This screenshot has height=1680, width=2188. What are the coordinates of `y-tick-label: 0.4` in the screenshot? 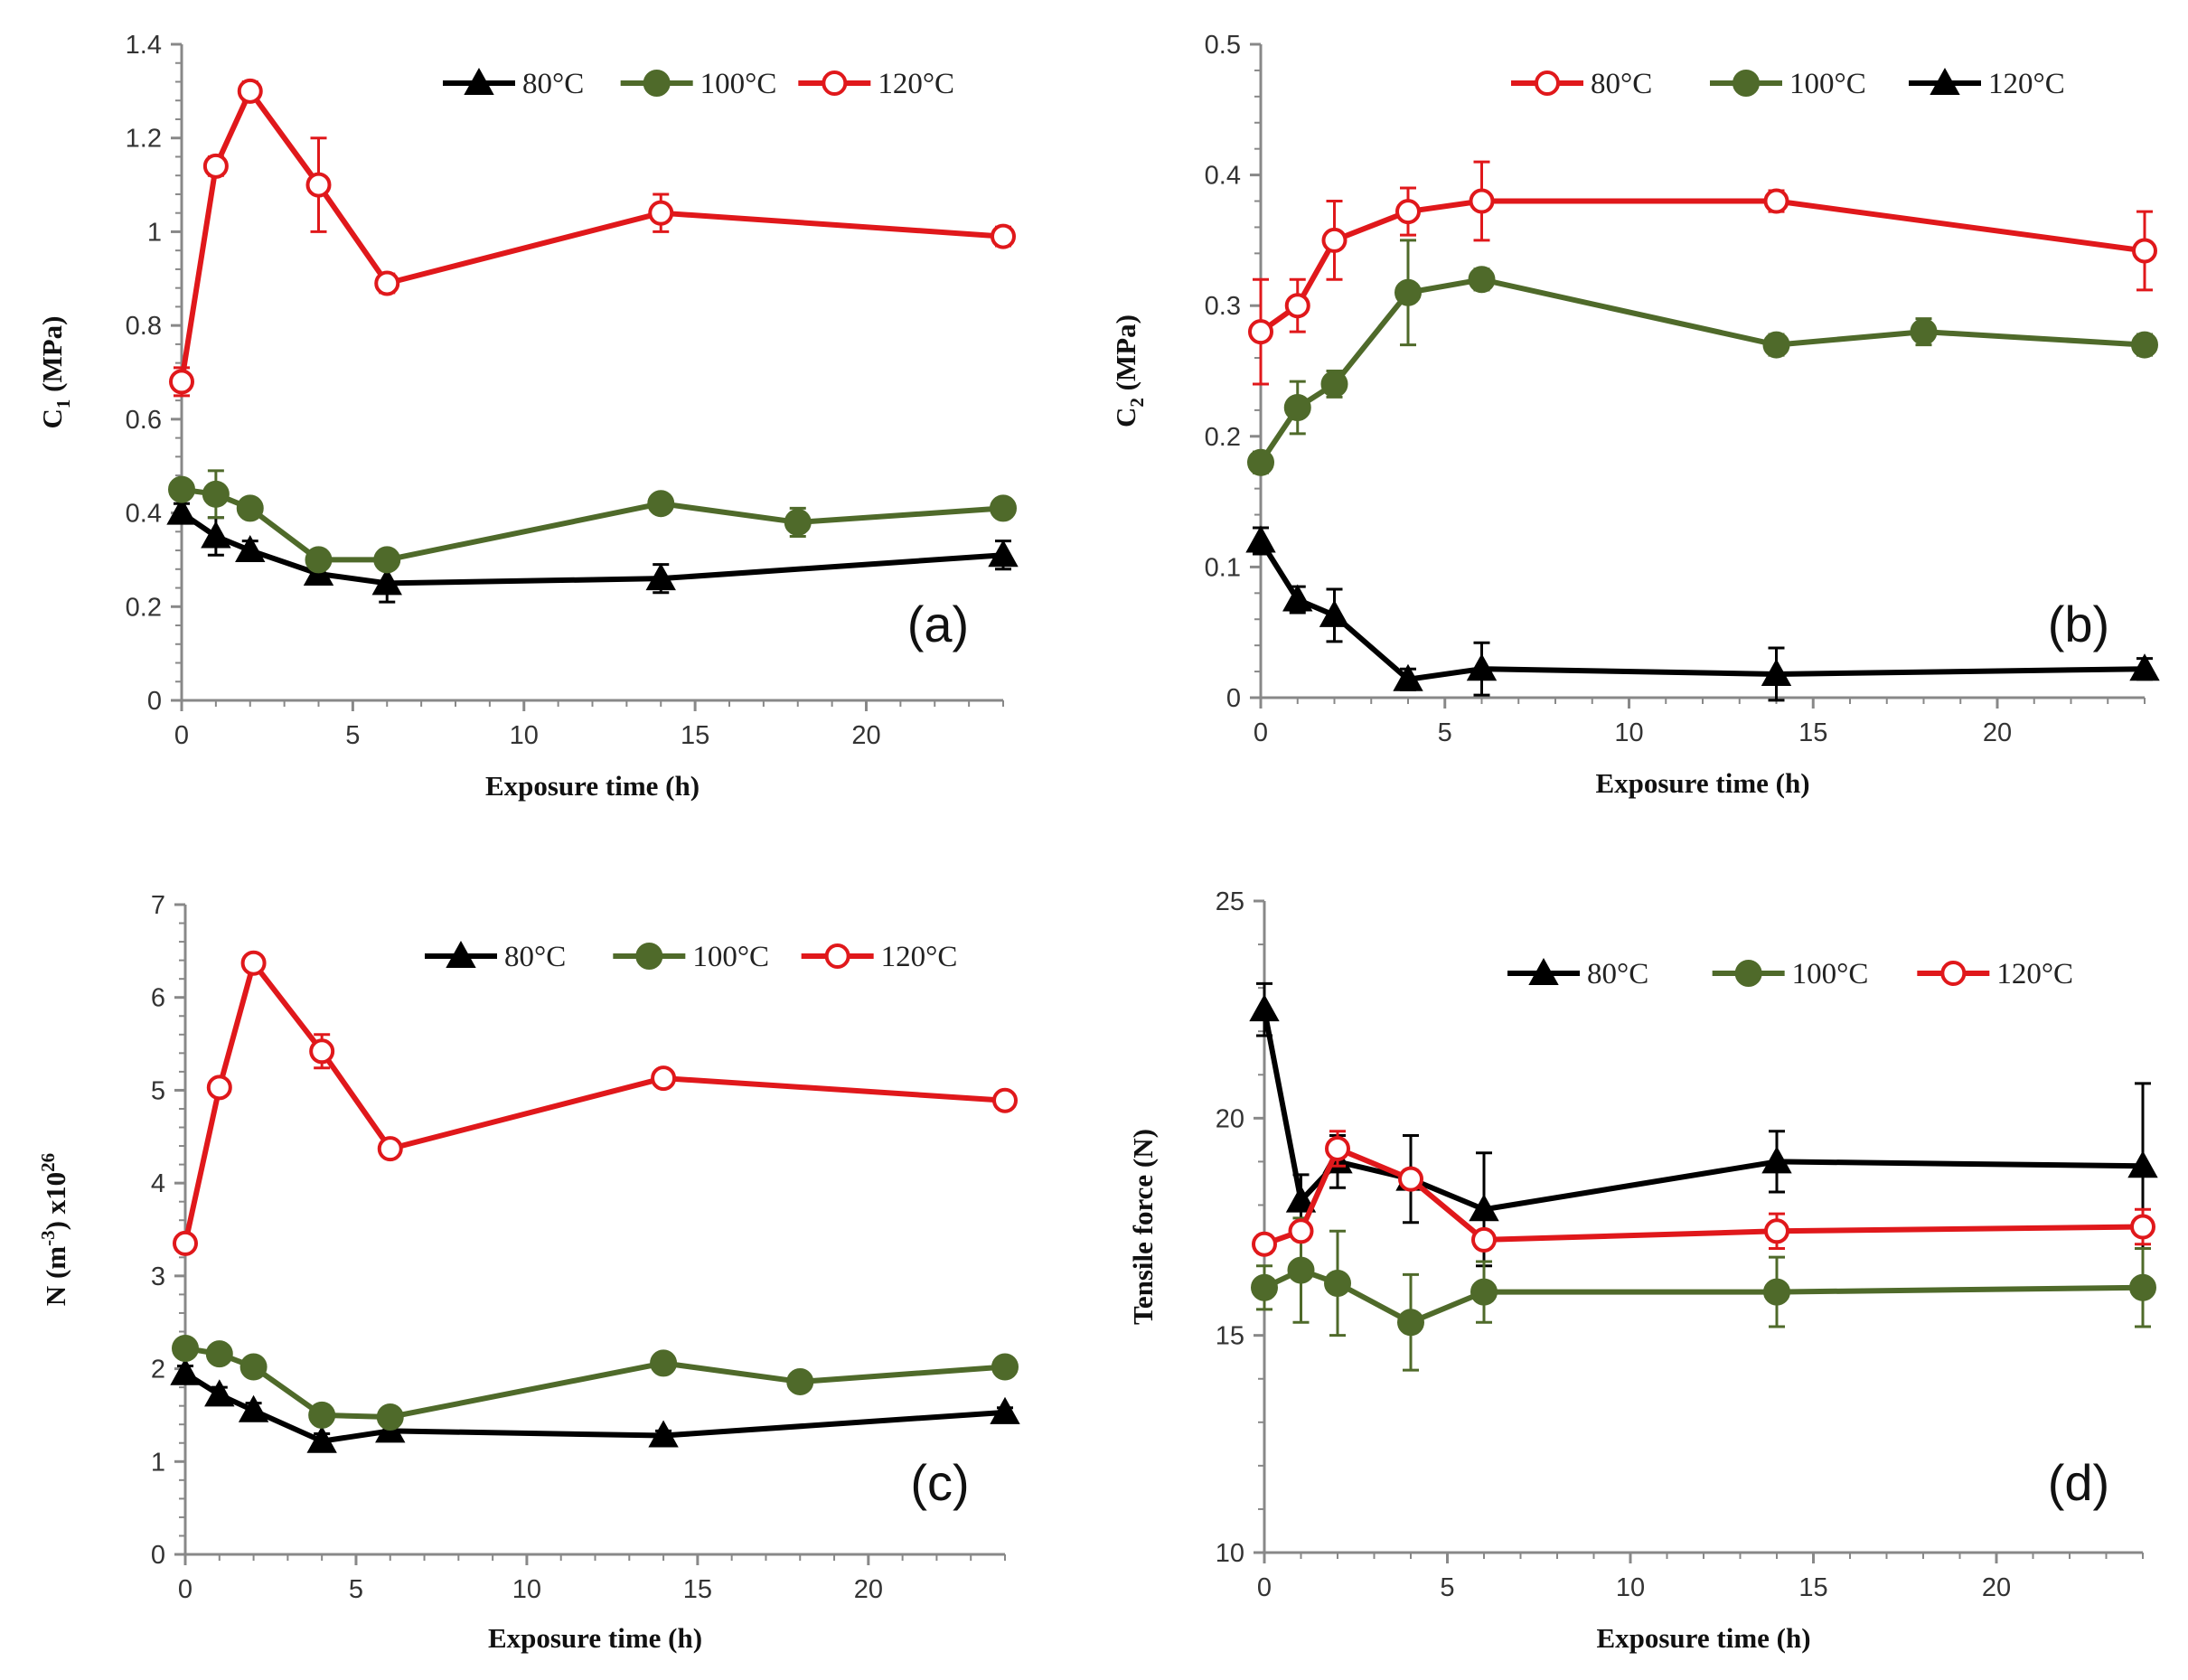 It's located at (144, 514).